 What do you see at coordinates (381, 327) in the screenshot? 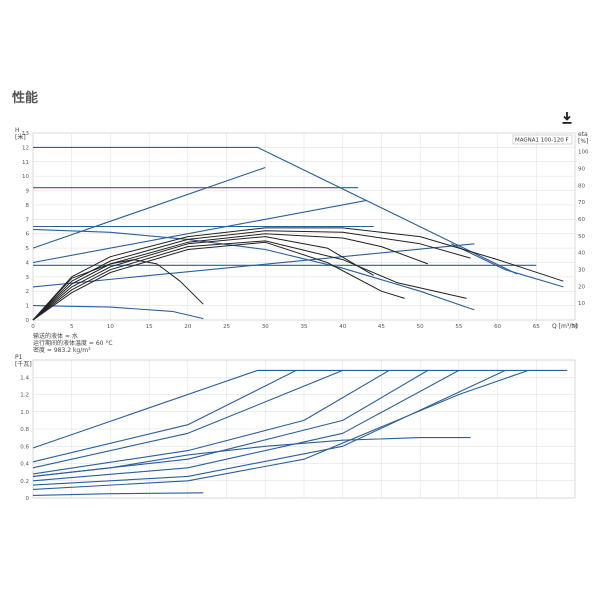
I see `x-tick-label: 45` at bounding box center [381, 327].